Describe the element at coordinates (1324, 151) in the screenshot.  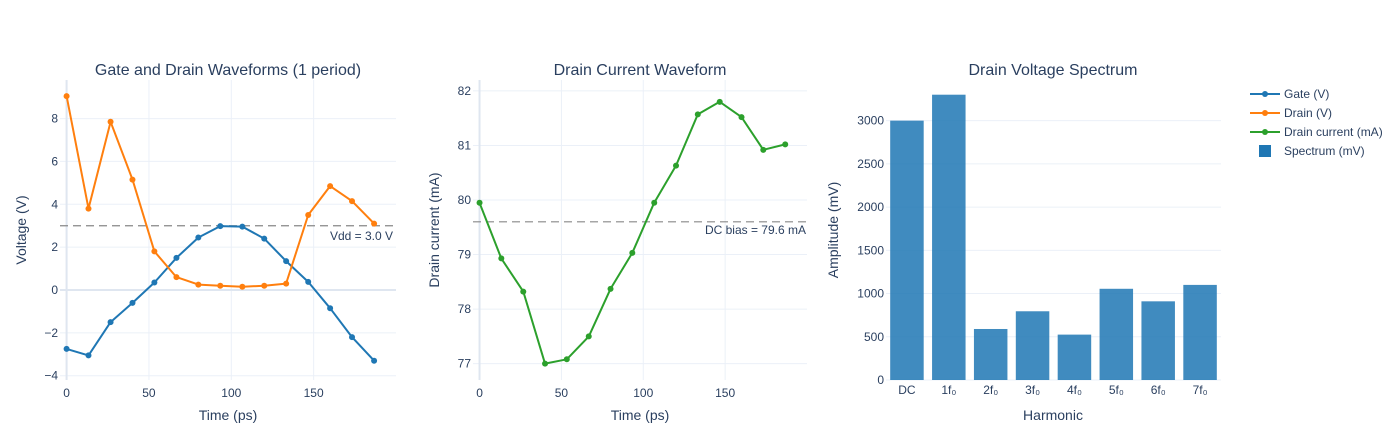
I see `legend-spectrum-label: Spectrum (mV)` at that location.